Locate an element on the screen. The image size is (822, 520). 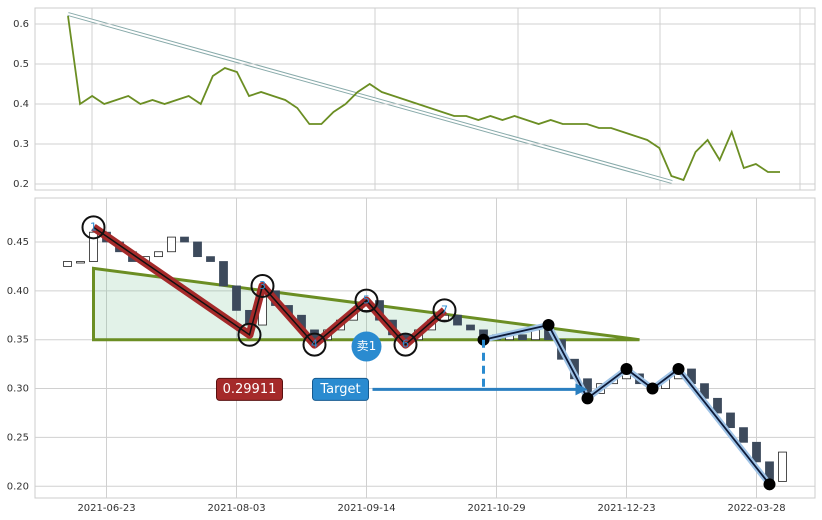
signal-marker is located at coordinates (366, 346).